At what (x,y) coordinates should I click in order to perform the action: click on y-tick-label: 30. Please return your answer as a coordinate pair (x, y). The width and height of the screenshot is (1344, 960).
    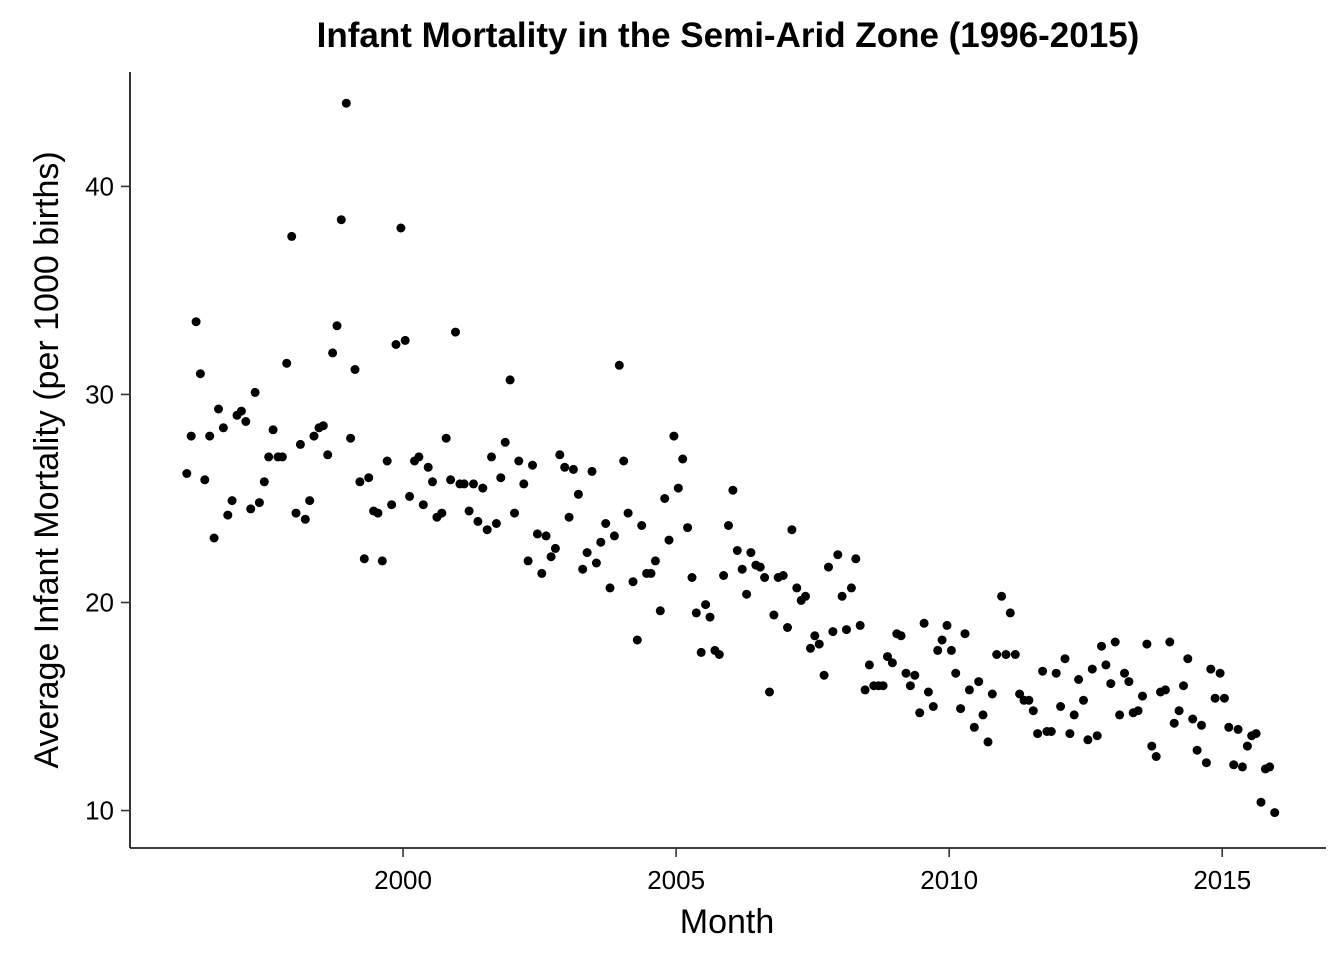
    Looking at the image, I should click on (99, 394).